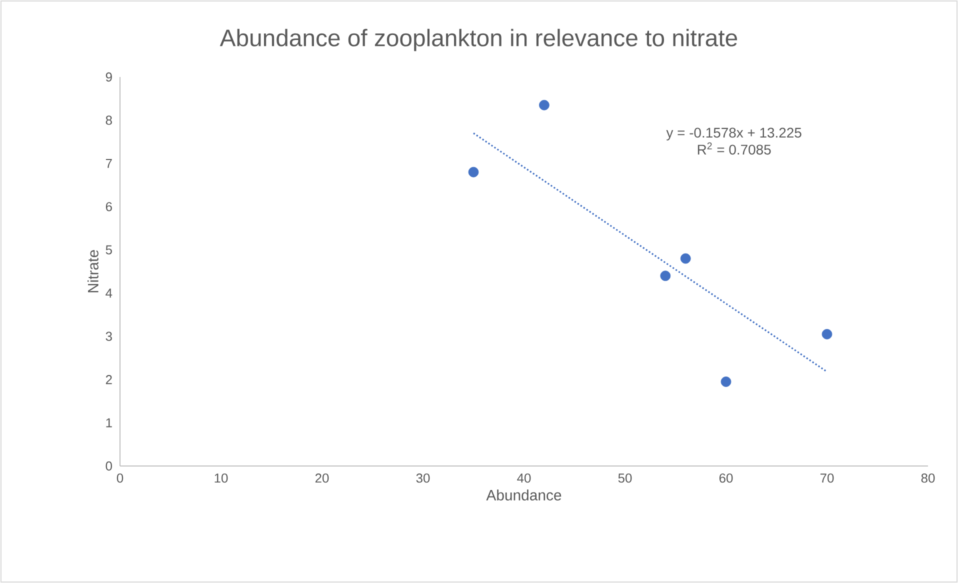  I want to click on annotation: R$^{2}$ = 0.7085, so click(734, 148).